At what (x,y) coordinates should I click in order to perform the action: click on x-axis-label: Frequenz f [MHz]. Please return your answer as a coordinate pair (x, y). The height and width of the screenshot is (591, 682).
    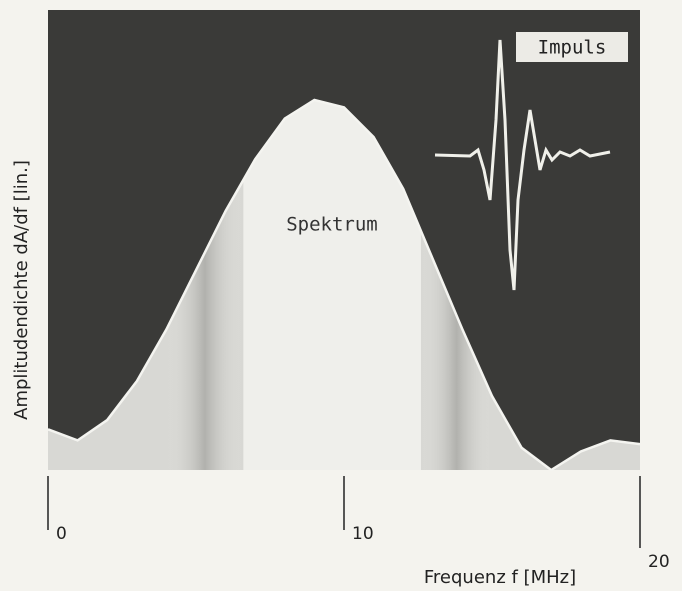
    Looking at the image, I should click on (500, 577).